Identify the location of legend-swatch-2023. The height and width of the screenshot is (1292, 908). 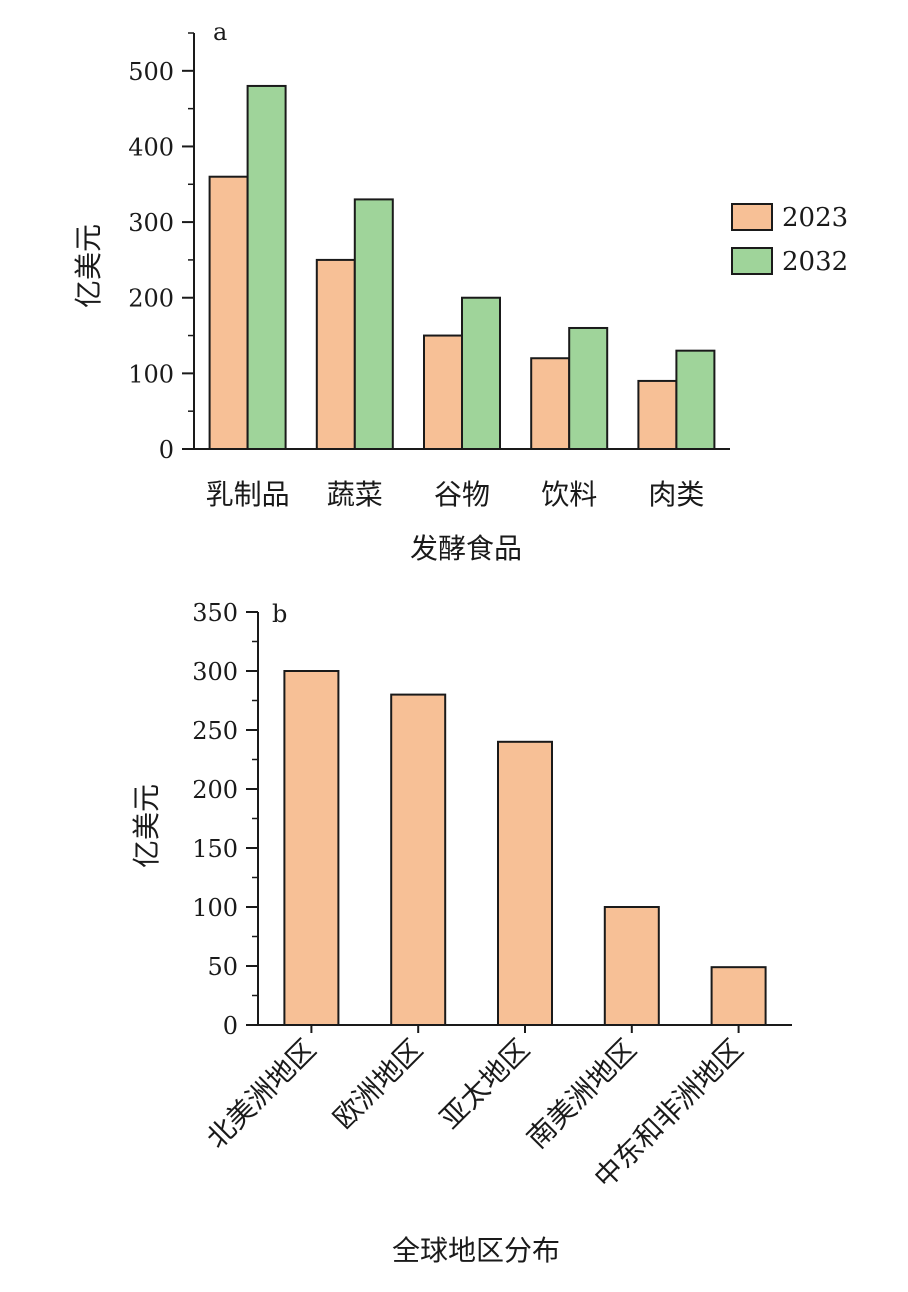
(752, 217).